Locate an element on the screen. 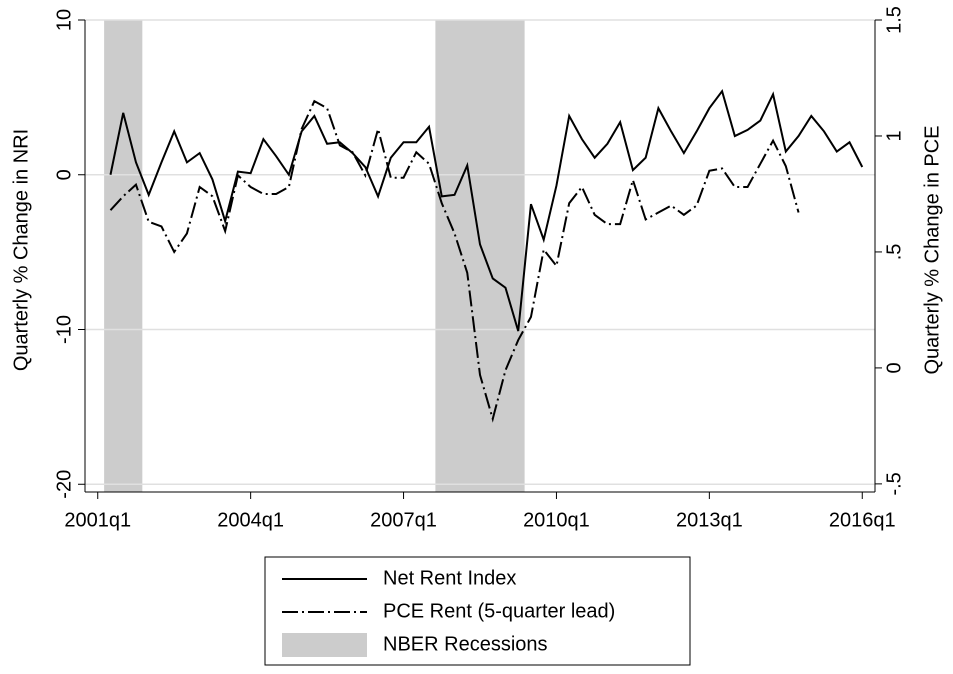 Image resolution: width=953 pixels, height=674 pixels. legend-label: NBER Recessions is located at coordinates (465, 644).